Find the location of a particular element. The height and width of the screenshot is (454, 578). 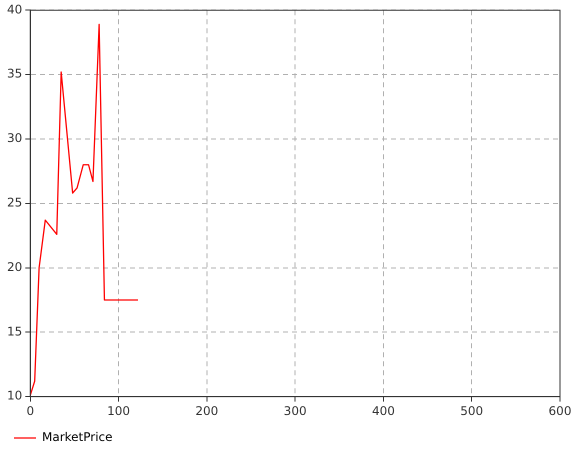

x-tick-label: 200 is located at coordinates (206, 411).